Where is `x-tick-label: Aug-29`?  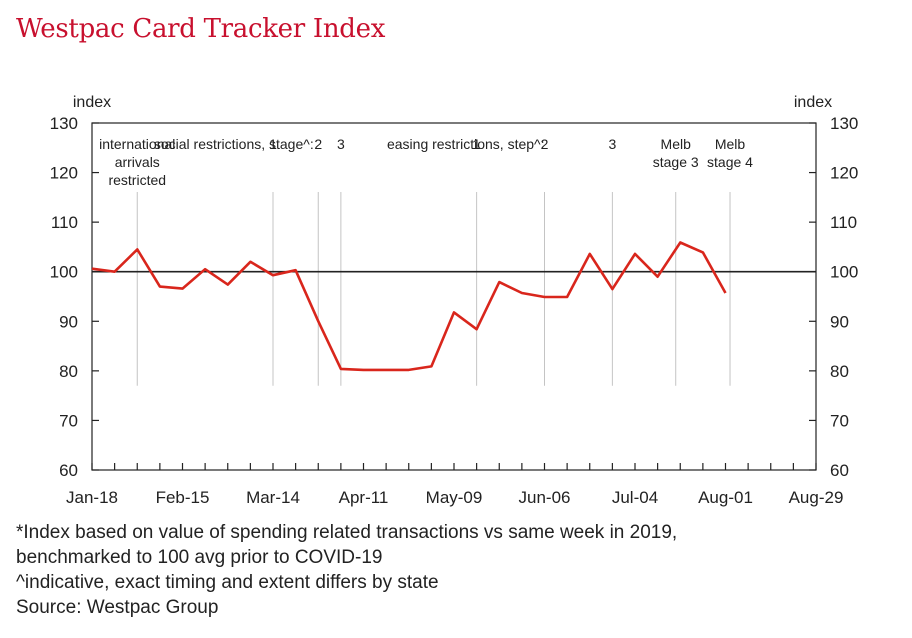
x-tick-label: Aug-29 is located at coordinates (816, 497).